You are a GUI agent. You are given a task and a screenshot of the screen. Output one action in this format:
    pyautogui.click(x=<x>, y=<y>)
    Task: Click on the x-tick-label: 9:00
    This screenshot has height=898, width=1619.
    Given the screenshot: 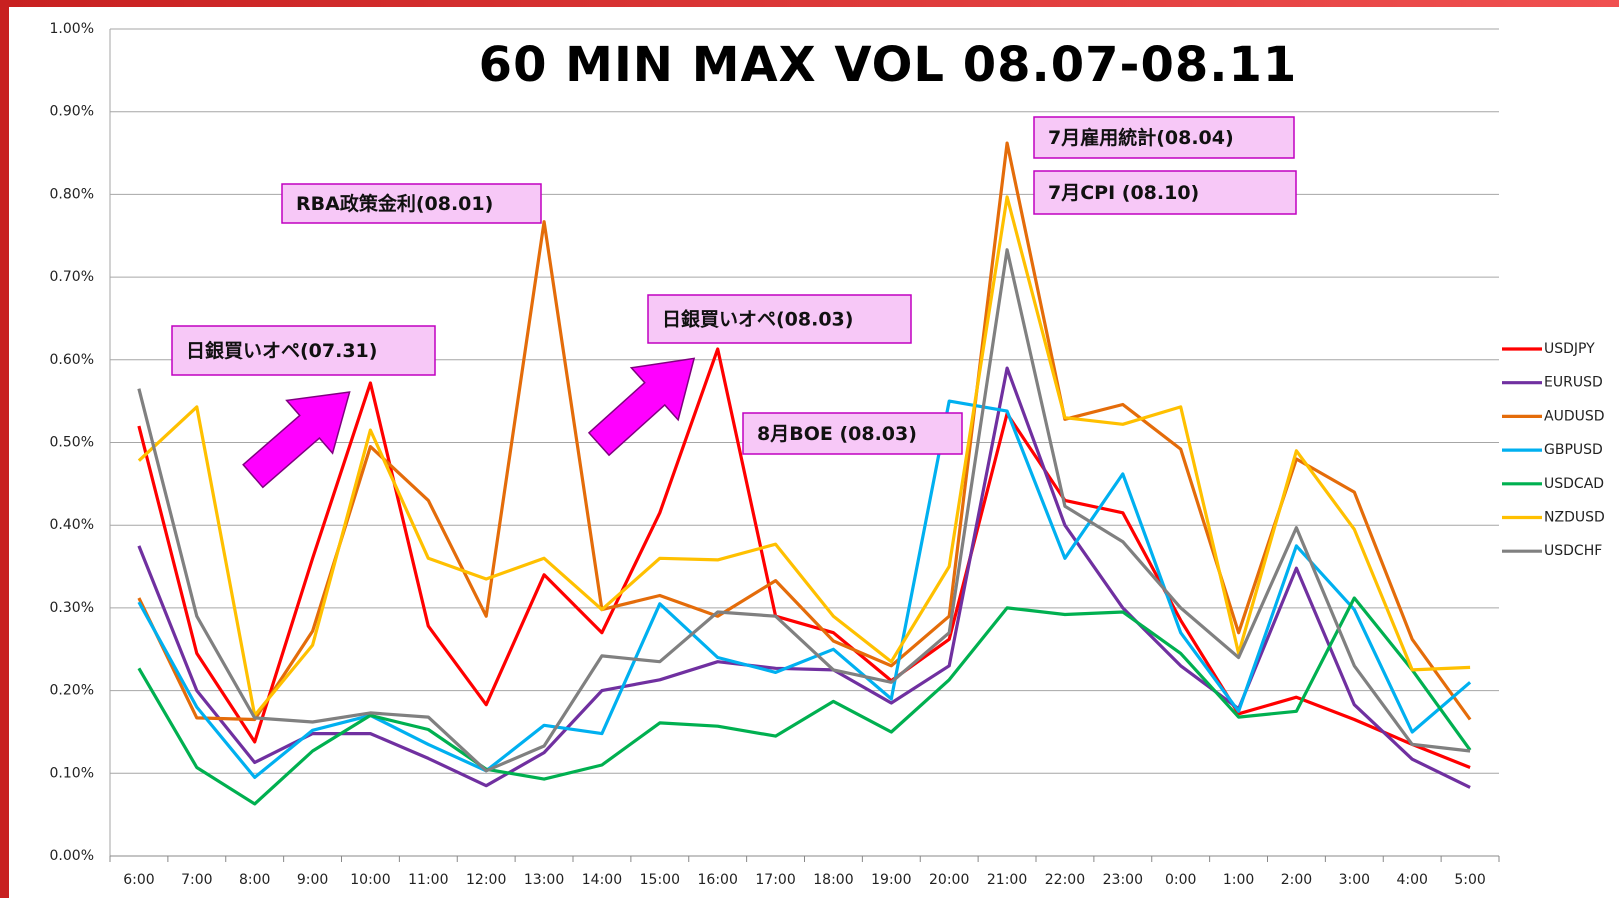 What is the action you would take?
    pyautogui.click(x=312, y=880)
    